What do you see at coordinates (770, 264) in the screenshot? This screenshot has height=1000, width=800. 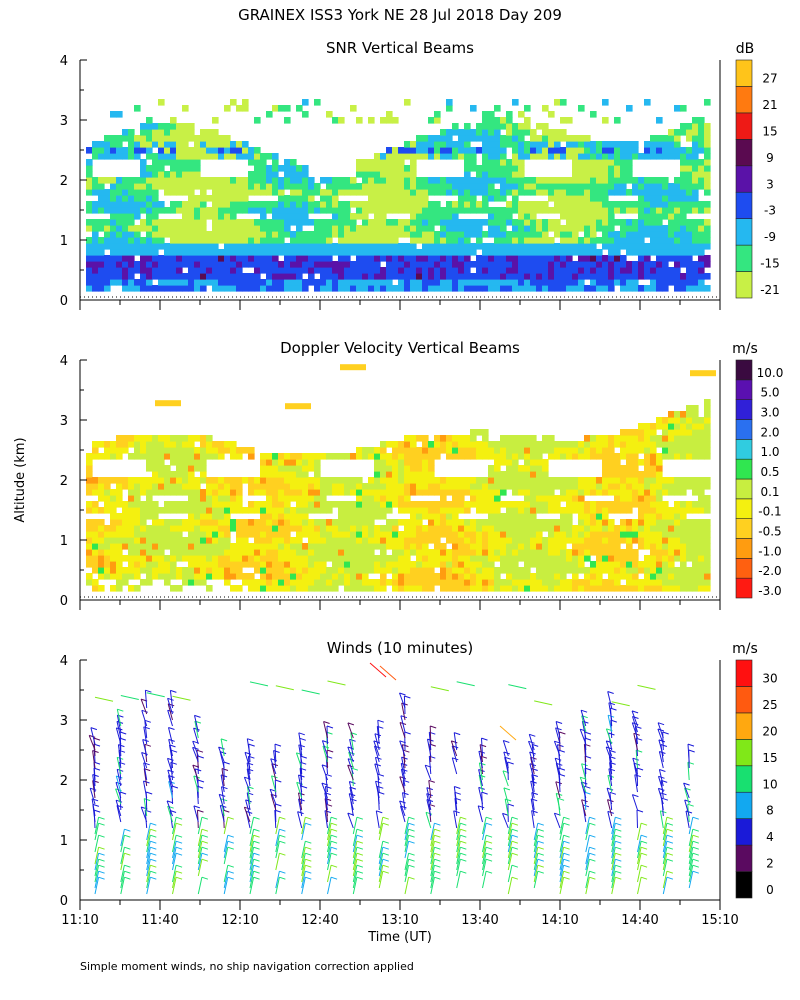 I see `colorbar-label: -15` at bounding box center [770, 264].